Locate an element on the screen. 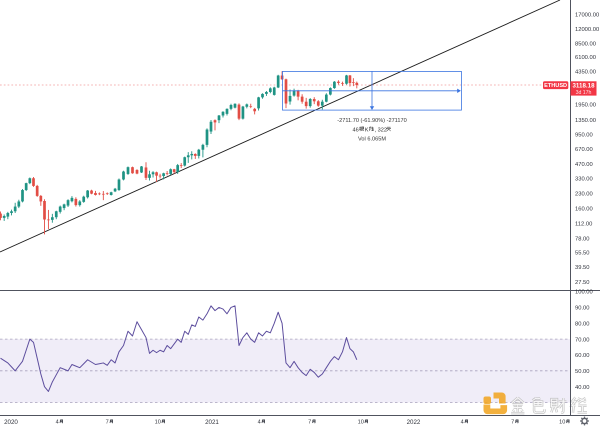 The width and height of the screenshot is (600, 427). svg-text: 230.00 is located at coordinates (584, 195).